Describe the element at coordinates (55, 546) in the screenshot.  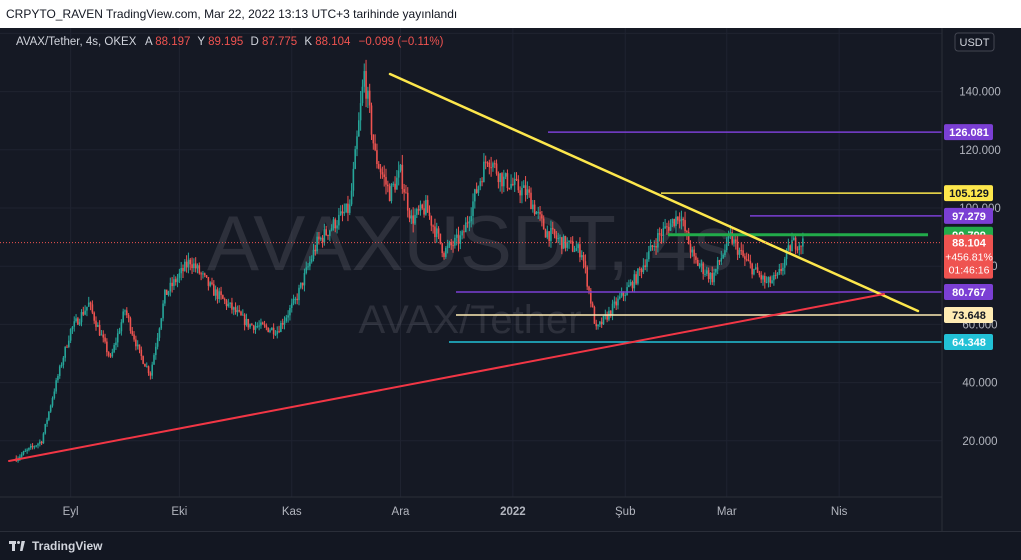
I see `tradingview-logo: TradingView` at that location.